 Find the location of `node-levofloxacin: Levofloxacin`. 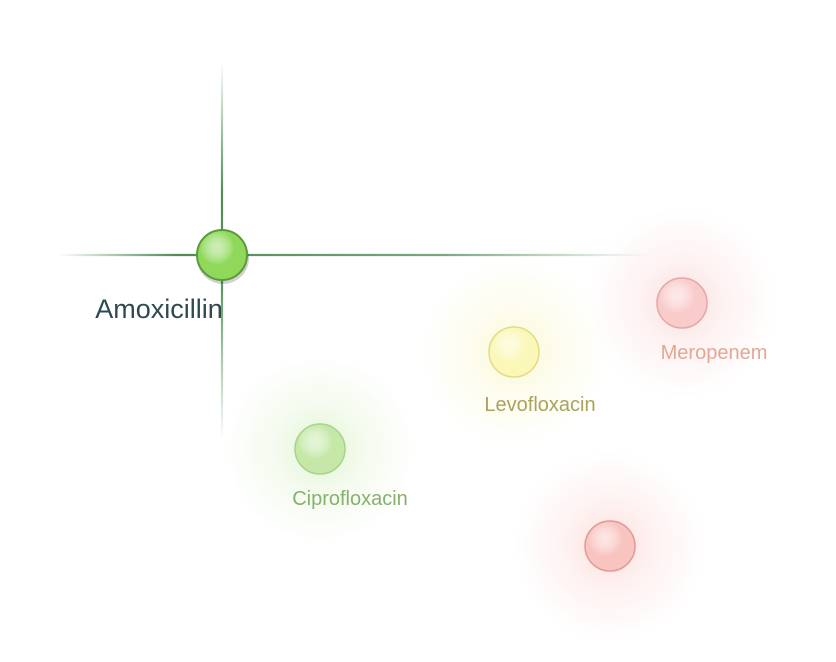

node-levofloxacin: Levofloxacin is located at coordinates (540, 371).